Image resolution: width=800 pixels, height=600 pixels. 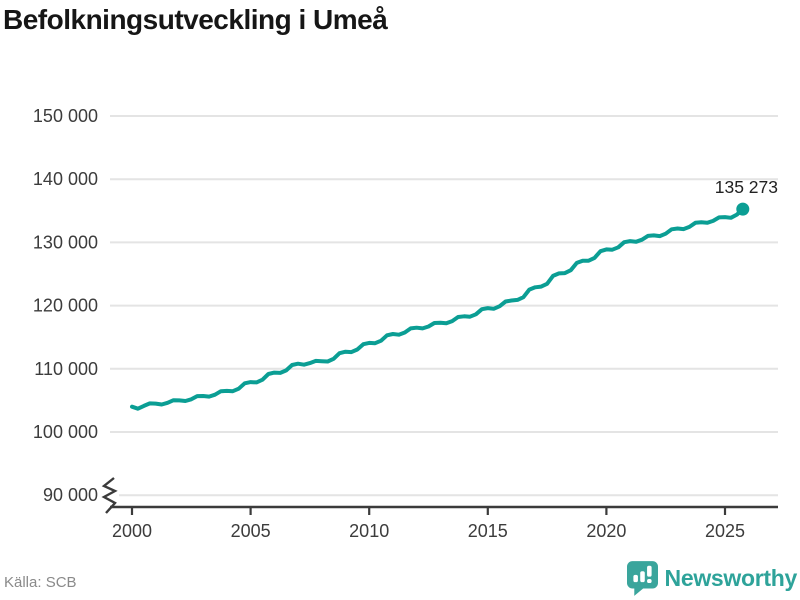 What do you see at coordinates (66, 369) in the screenshot?
I see `y-tick-label: 110 000` at bounding box center [66, 369].